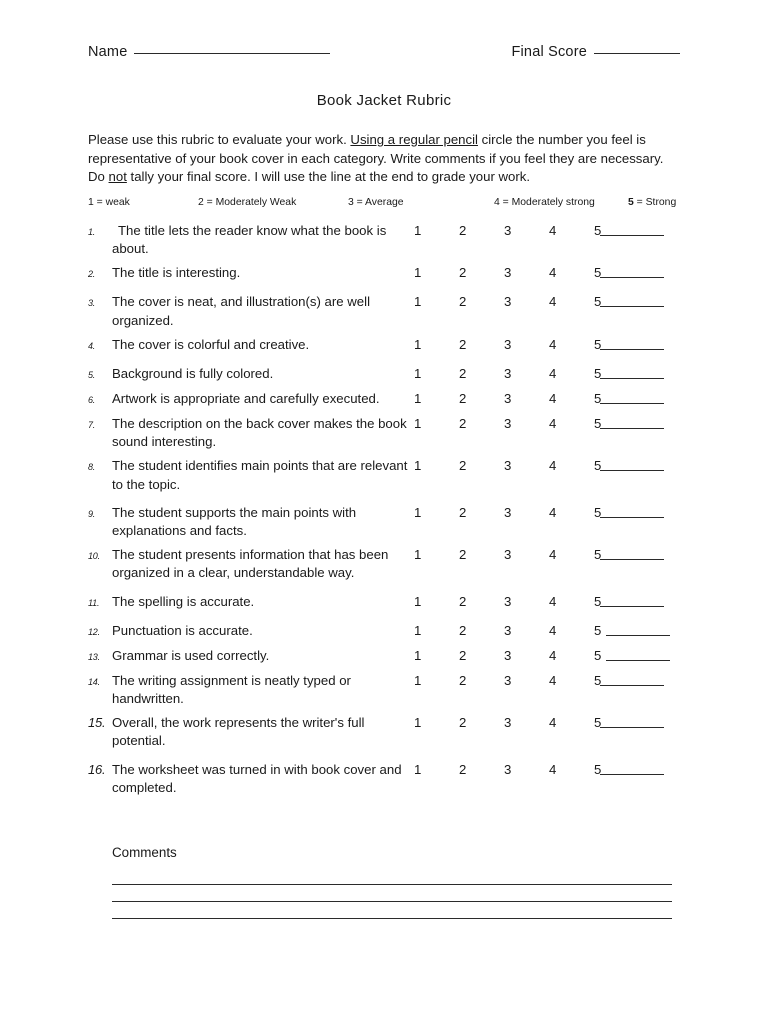  I want to click on final-score-write-in-line, so click(637, 53).